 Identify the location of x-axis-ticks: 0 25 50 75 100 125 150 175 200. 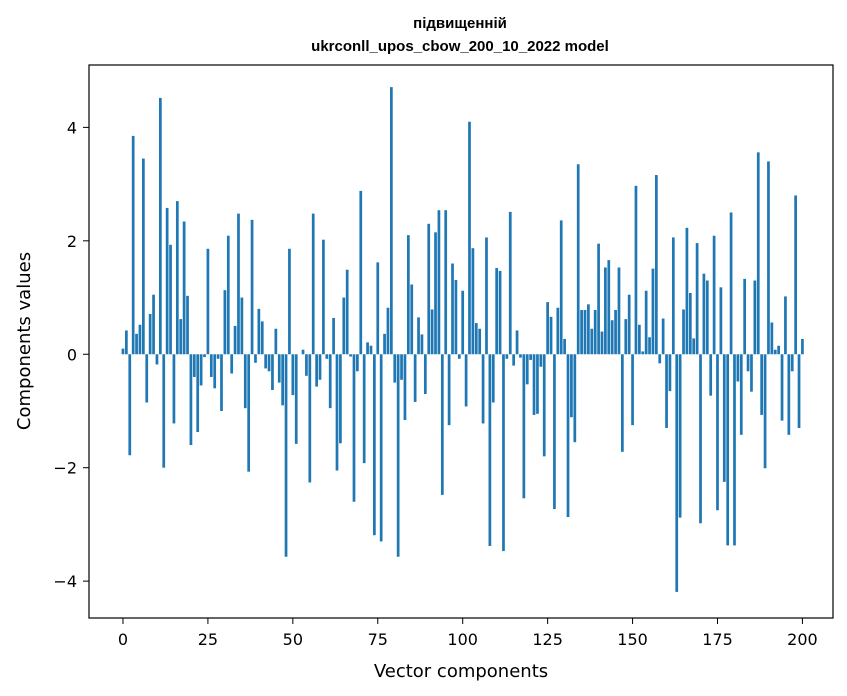
(468, 633).